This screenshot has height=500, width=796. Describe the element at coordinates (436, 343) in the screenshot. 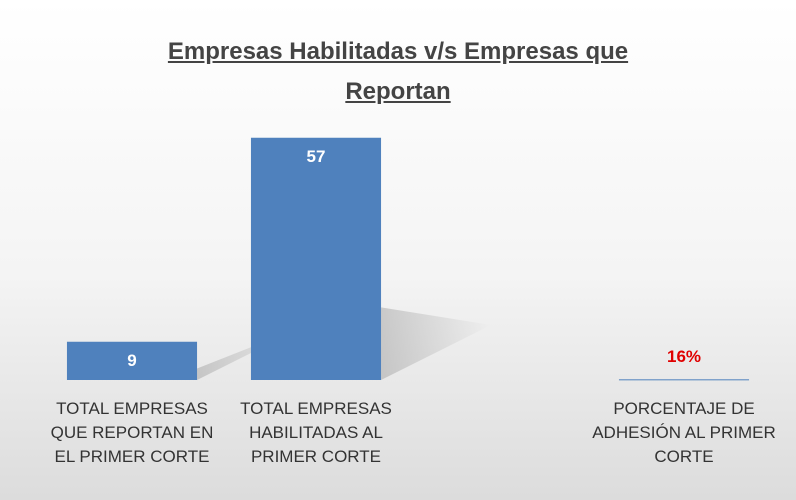

I see `bar-shadow` at that location.